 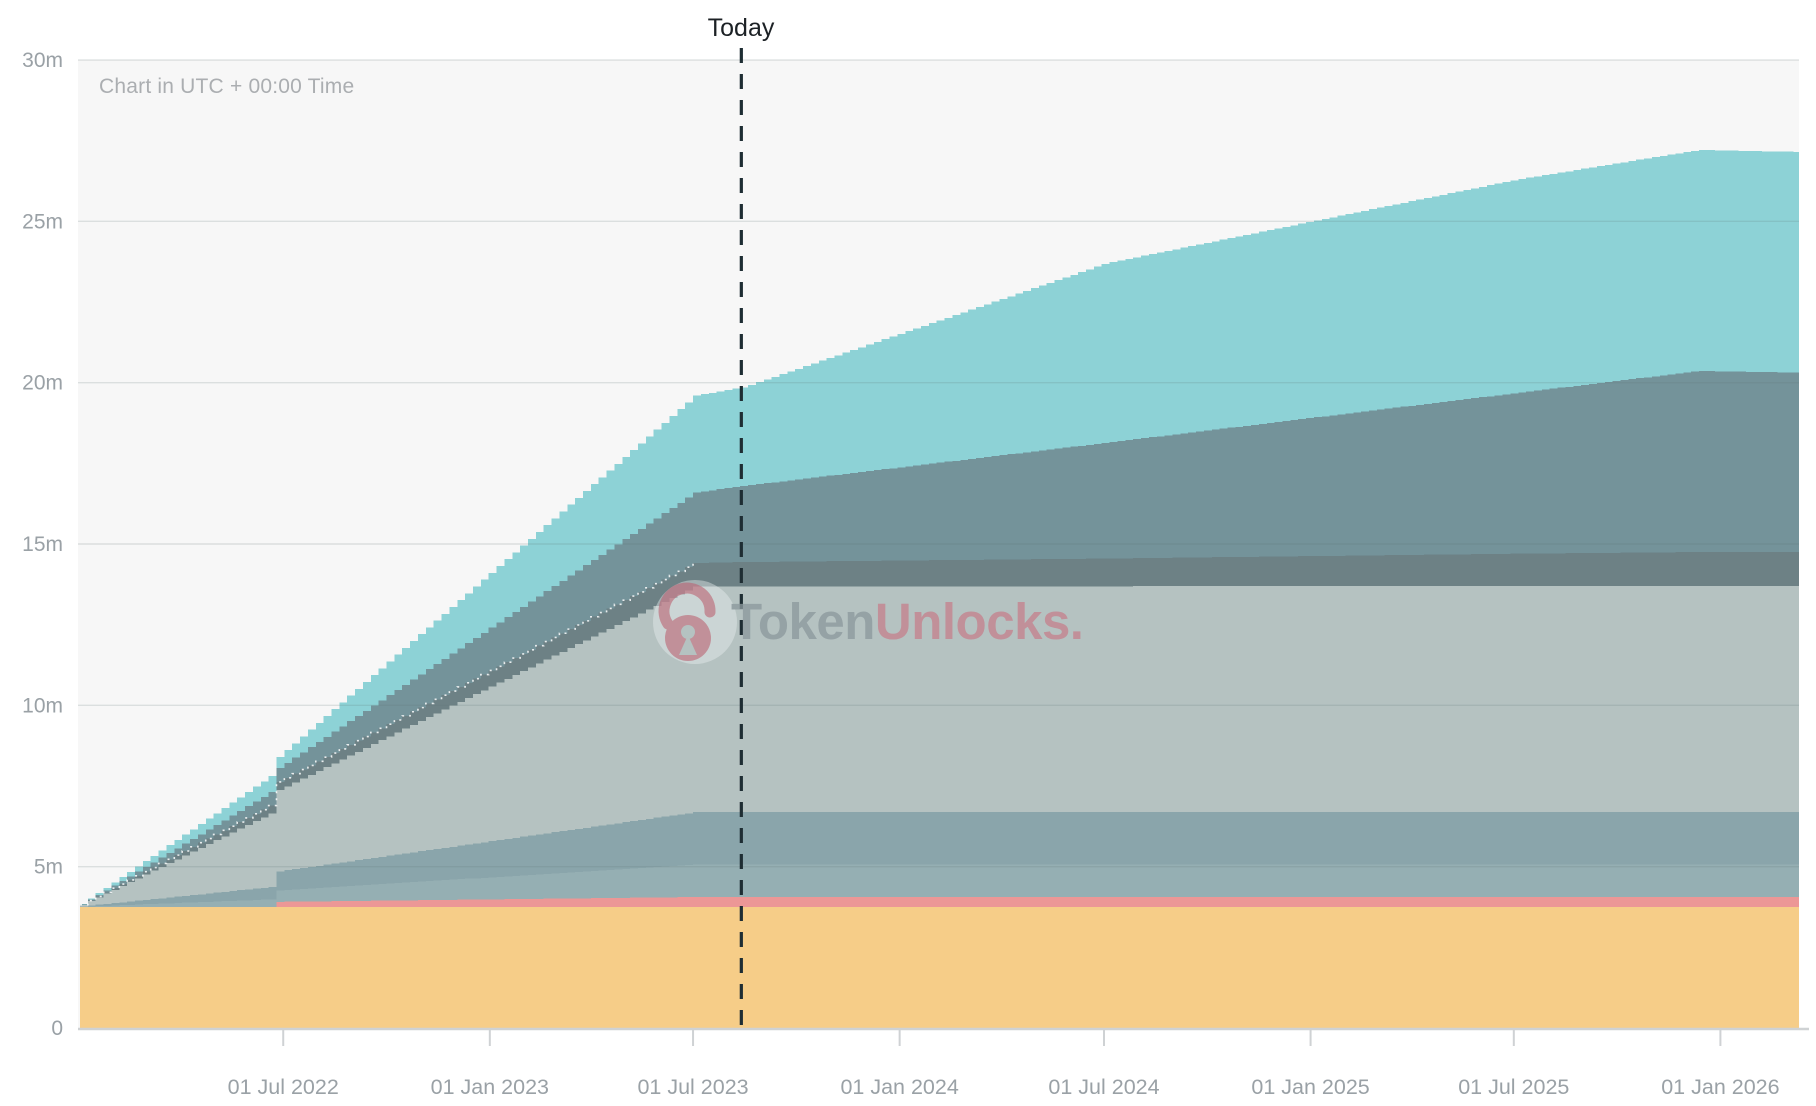 What do you see at coordinates (387, 734) in the screenshot?
I see `vesting-boundary-dotted-line` at bounding box center [387, 734].